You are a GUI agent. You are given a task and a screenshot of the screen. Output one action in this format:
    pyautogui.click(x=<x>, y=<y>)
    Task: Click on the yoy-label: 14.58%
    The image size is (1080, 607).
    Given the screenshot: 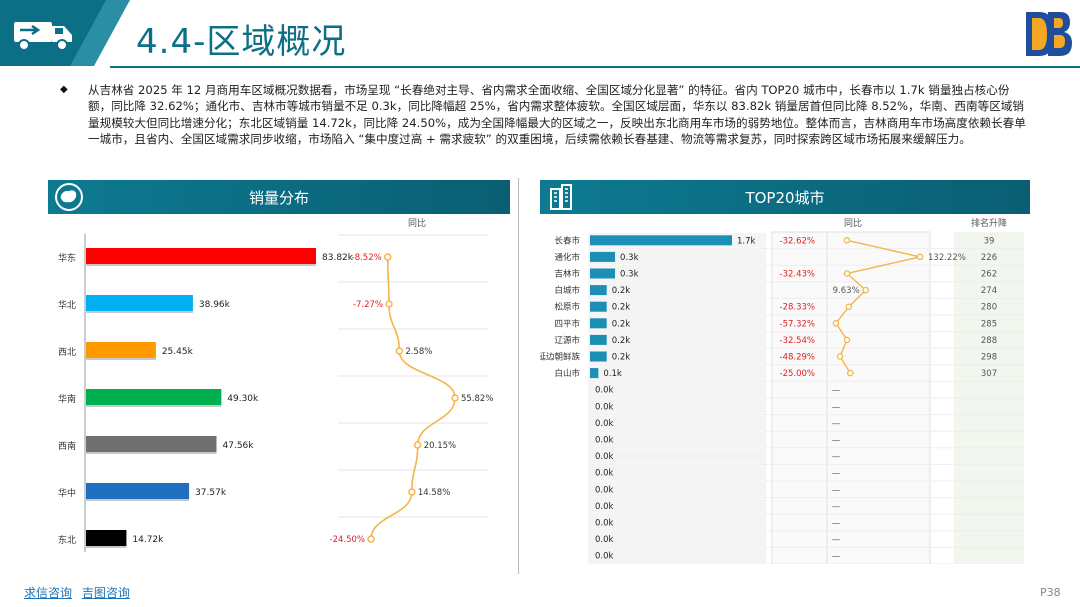 What is the action you would take?
    pyautogui.click(x=434, y=493)
    